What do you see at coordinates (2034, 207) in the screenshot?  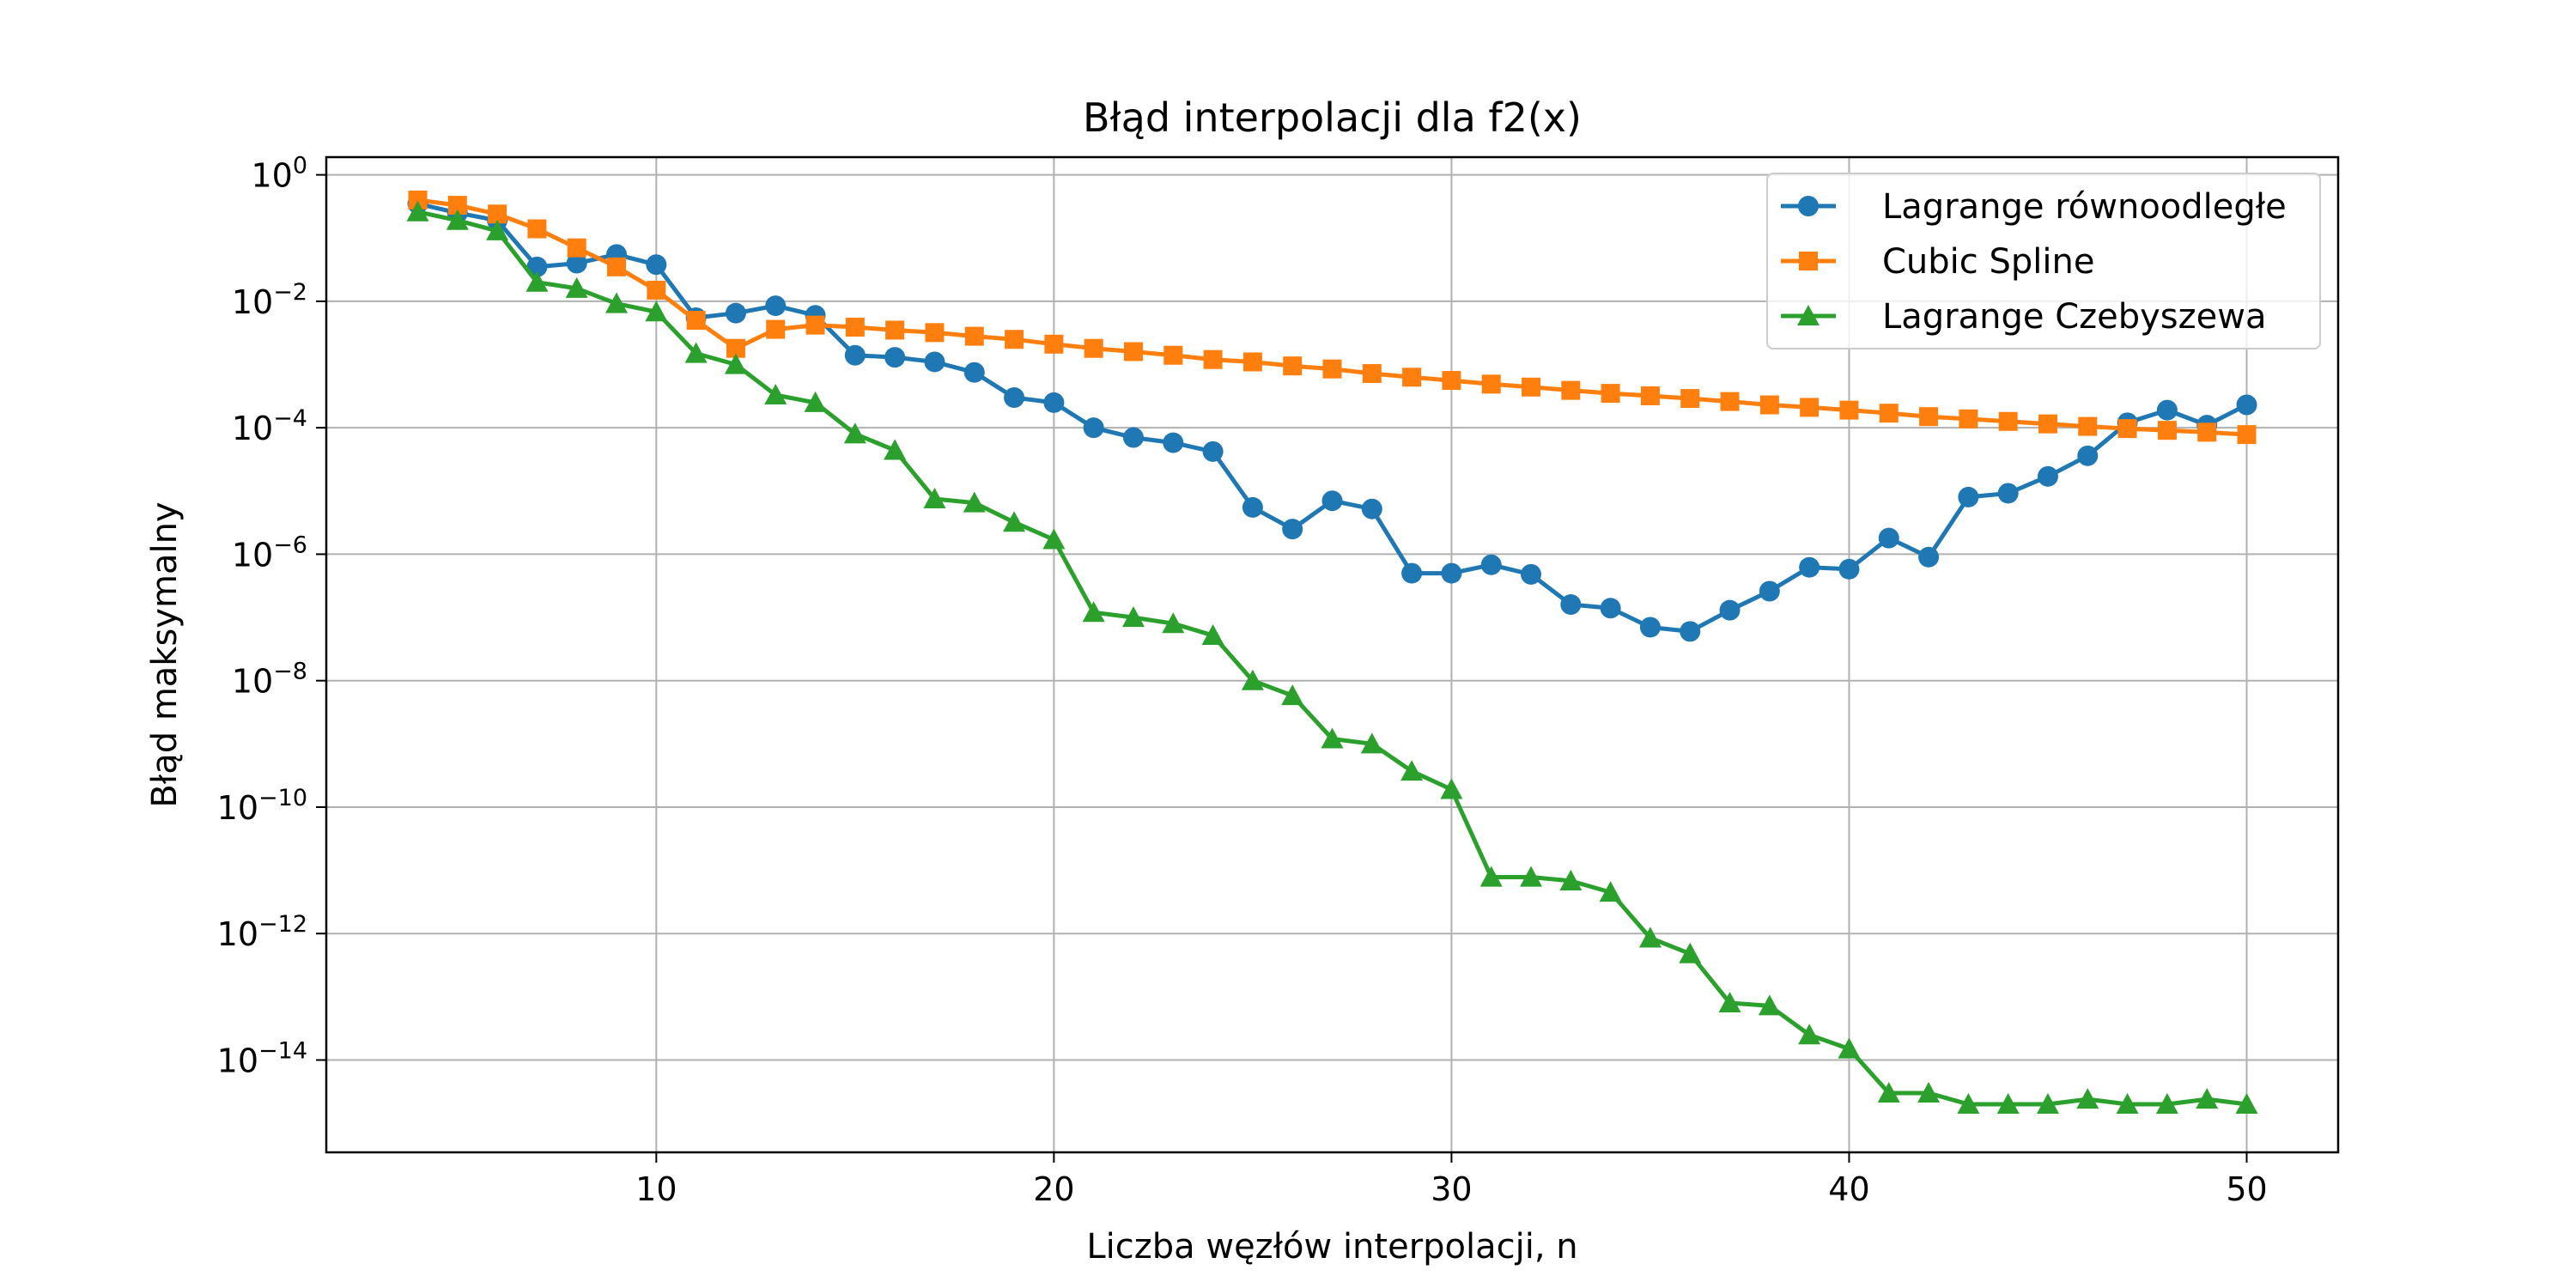 I see `legend-item: Lagrange równoodległe` at bounding box center [2034, 207].